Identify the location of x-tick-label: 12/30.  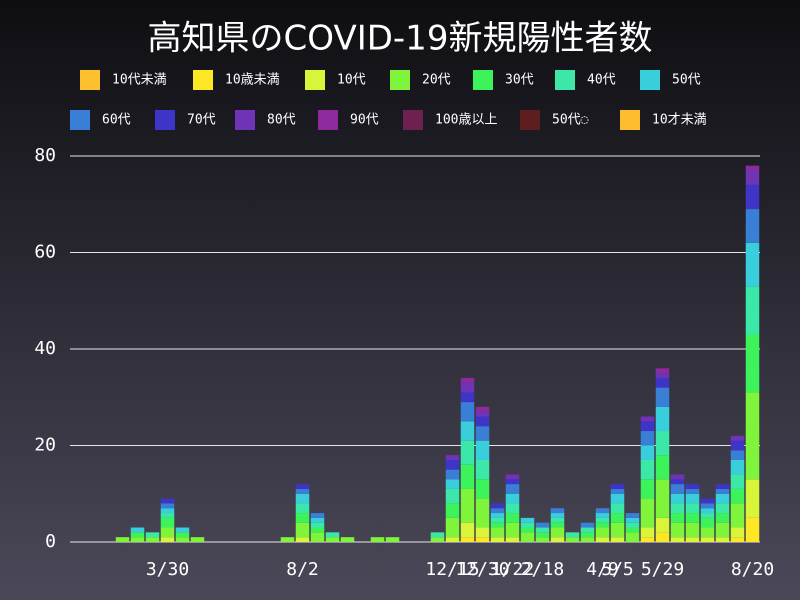
(482, 569).